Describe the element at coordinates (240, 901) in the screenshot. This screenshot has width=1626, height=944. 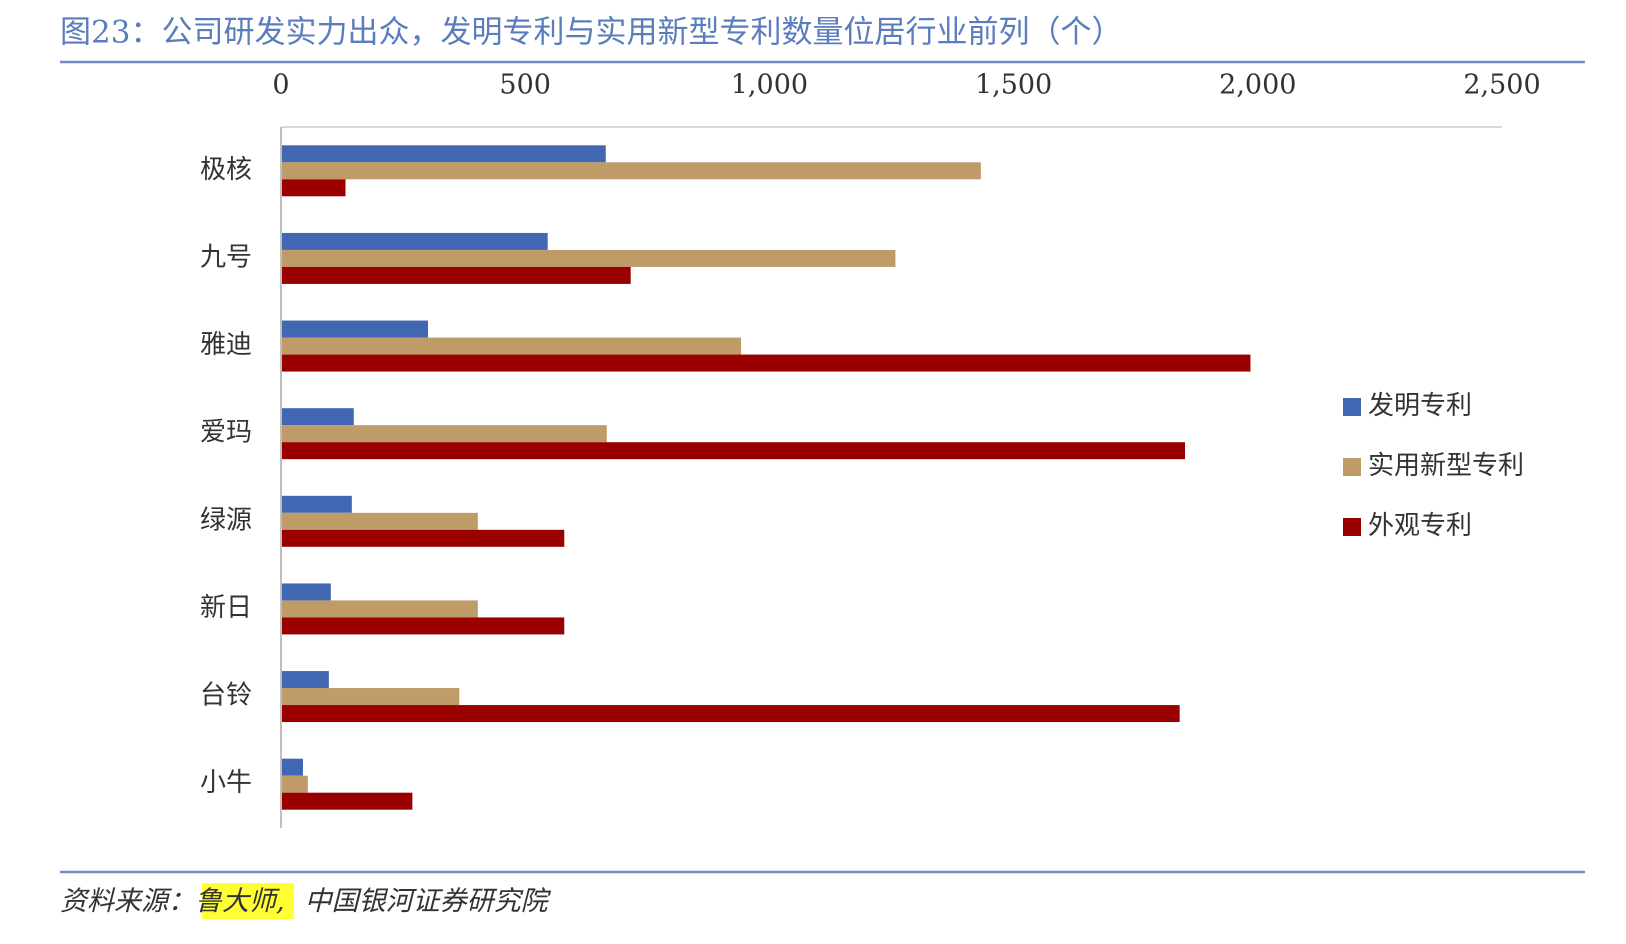
I see `source-highlight: 鲁大师,` at that location.